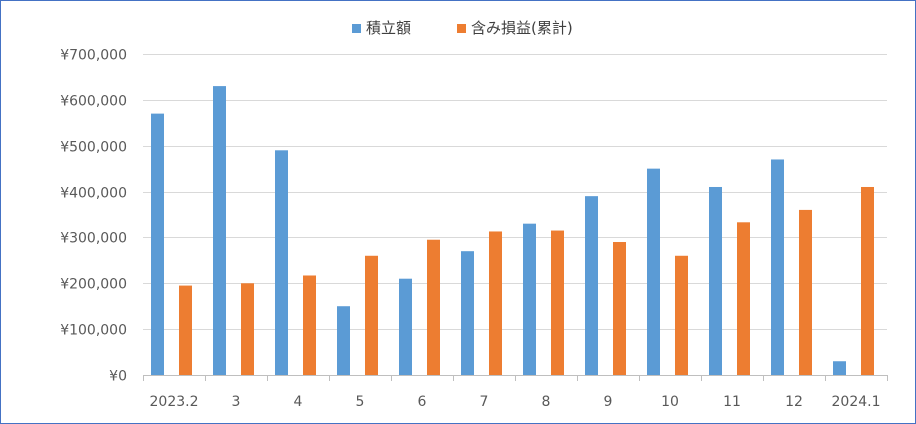 This screenshot has width=916, height=424. What do you see at coordinates (236, 402) in the screenshot?
I see `x-tick-label: 3` at bounding box center [236, 402].